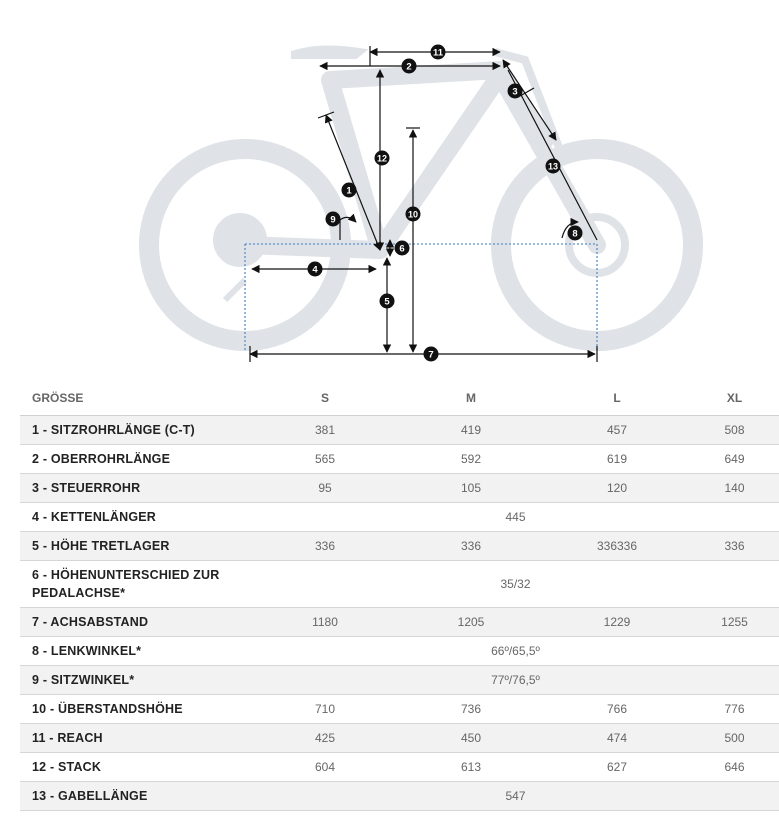 This screenshot has width=779, height=834. I want to click on svg-text: 4, so click(315, 270).